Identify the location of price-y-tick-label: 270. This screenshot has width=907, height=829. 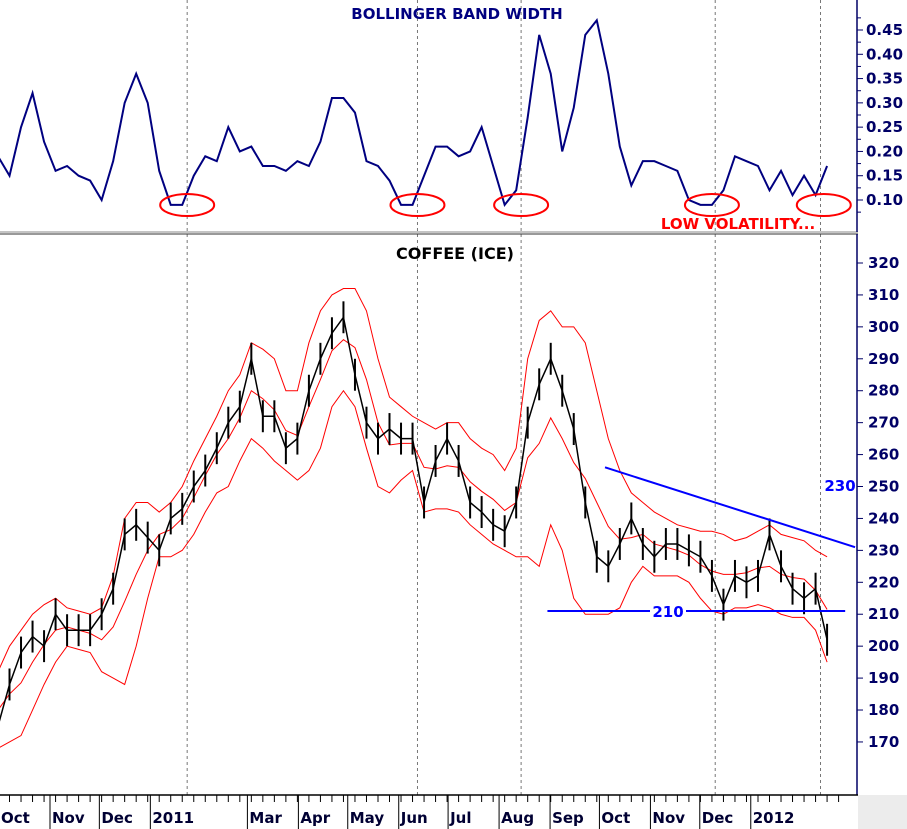
(883, 423).